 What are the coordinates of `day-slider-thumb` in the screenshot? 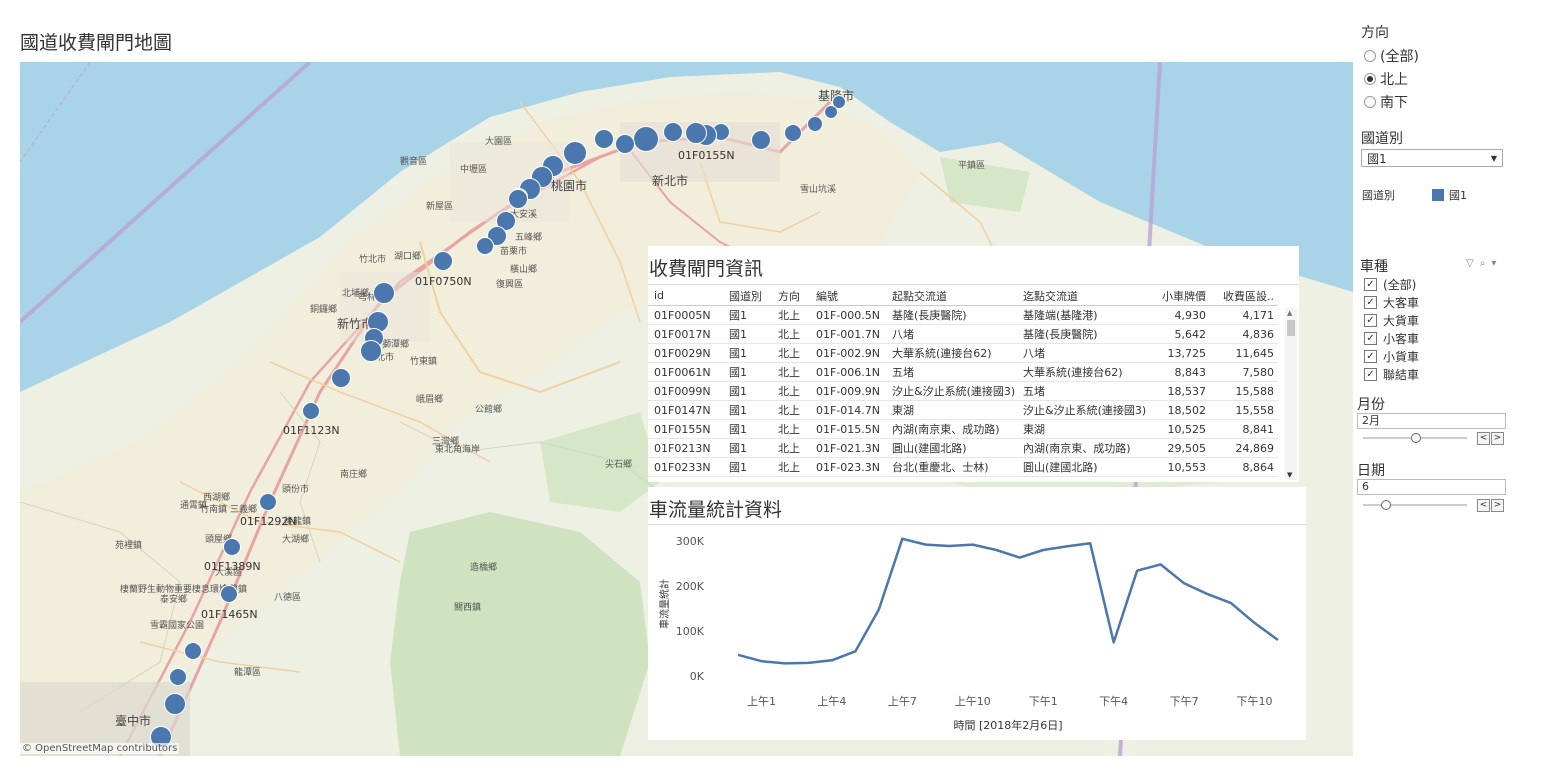 It's located at (1386, 505).